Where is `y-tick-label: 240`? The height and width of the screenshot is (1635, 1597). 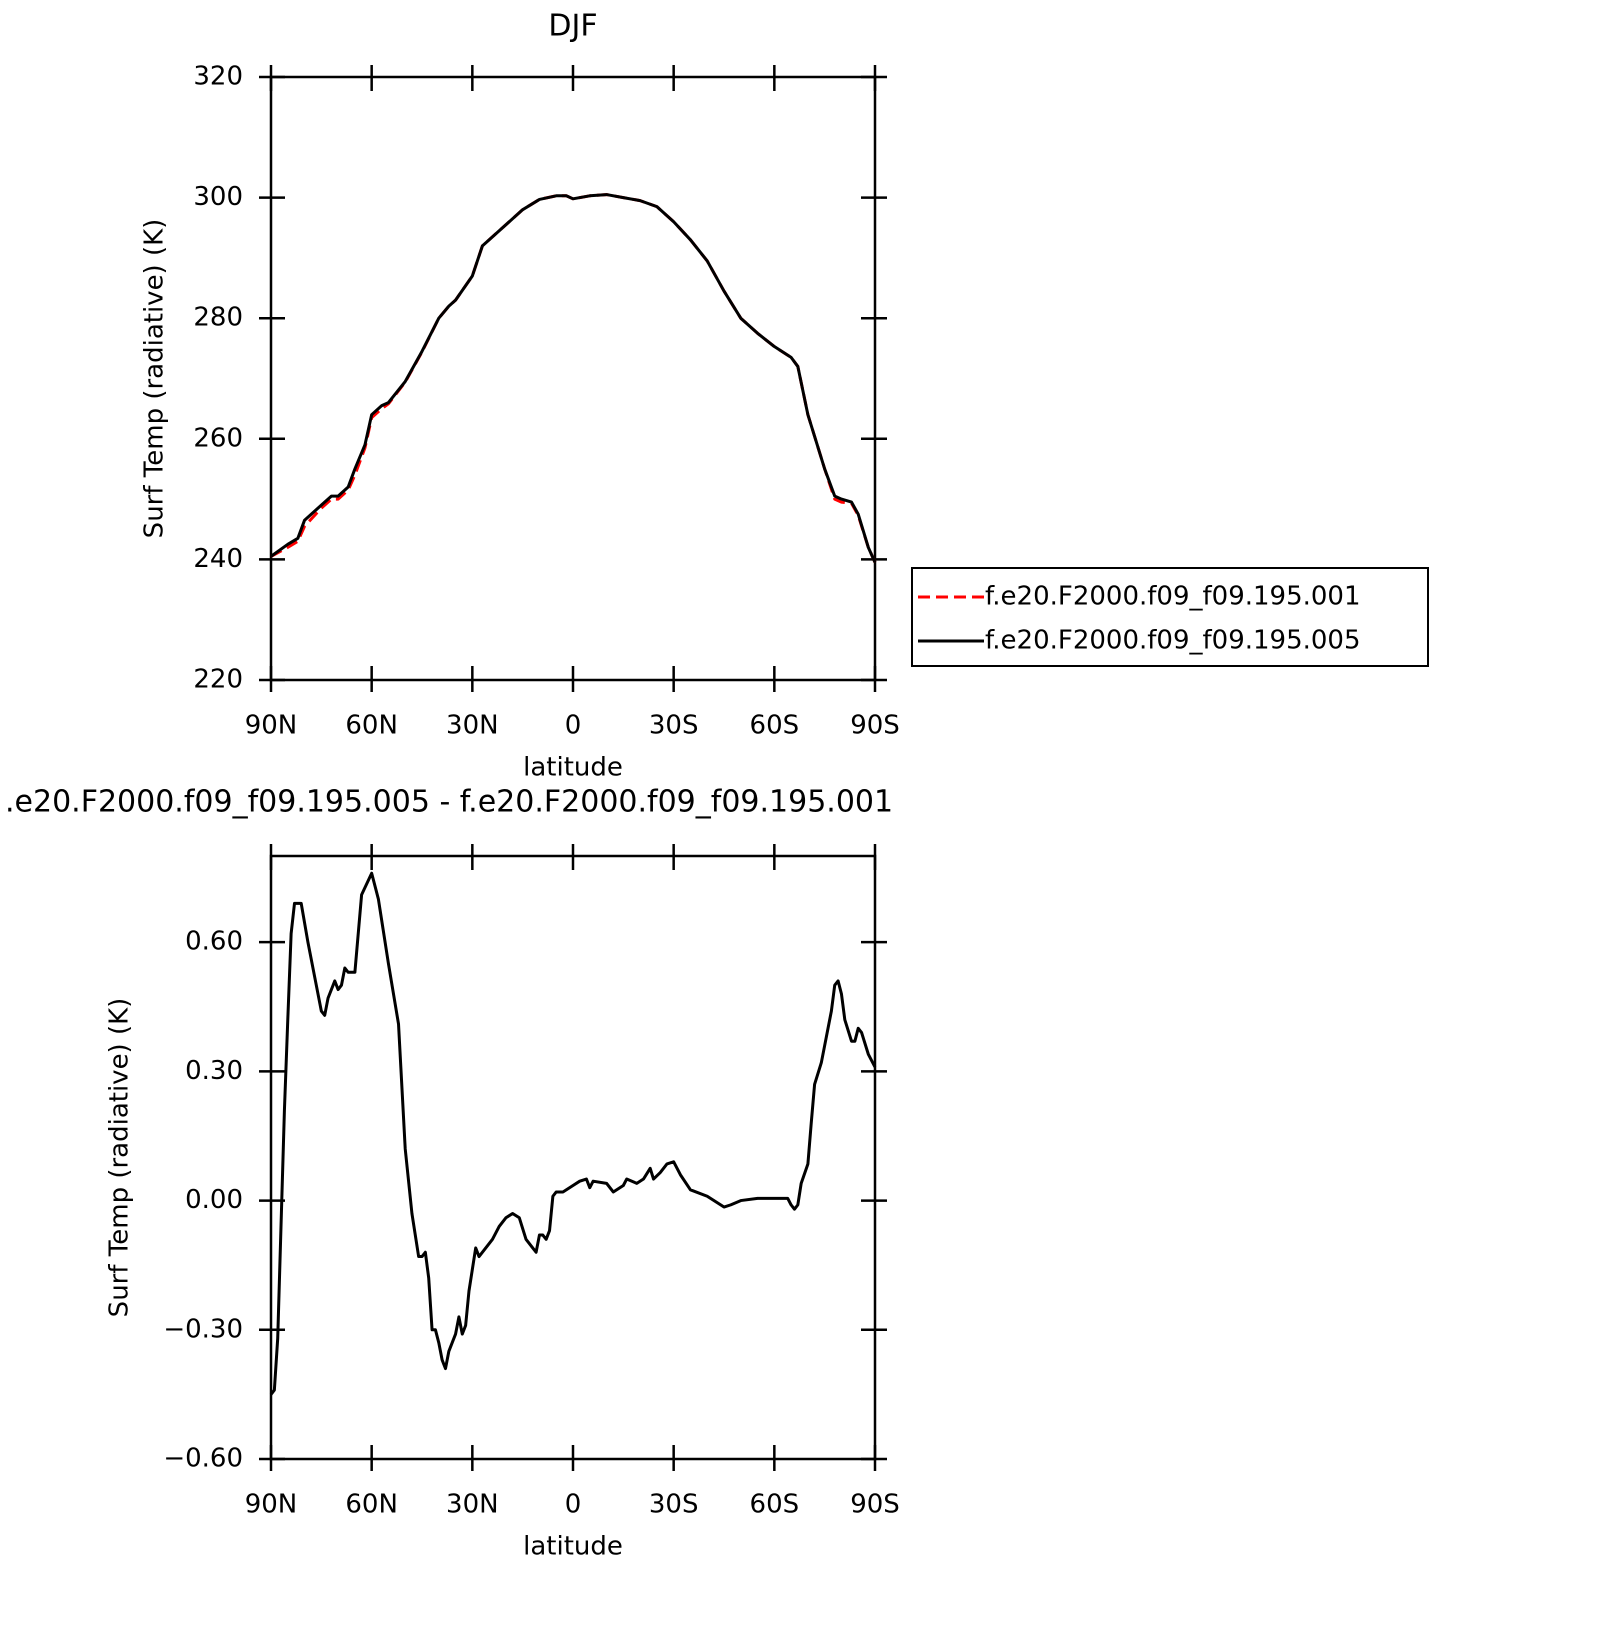 y-tick-label: 240 is located at coordinates (218, 559).